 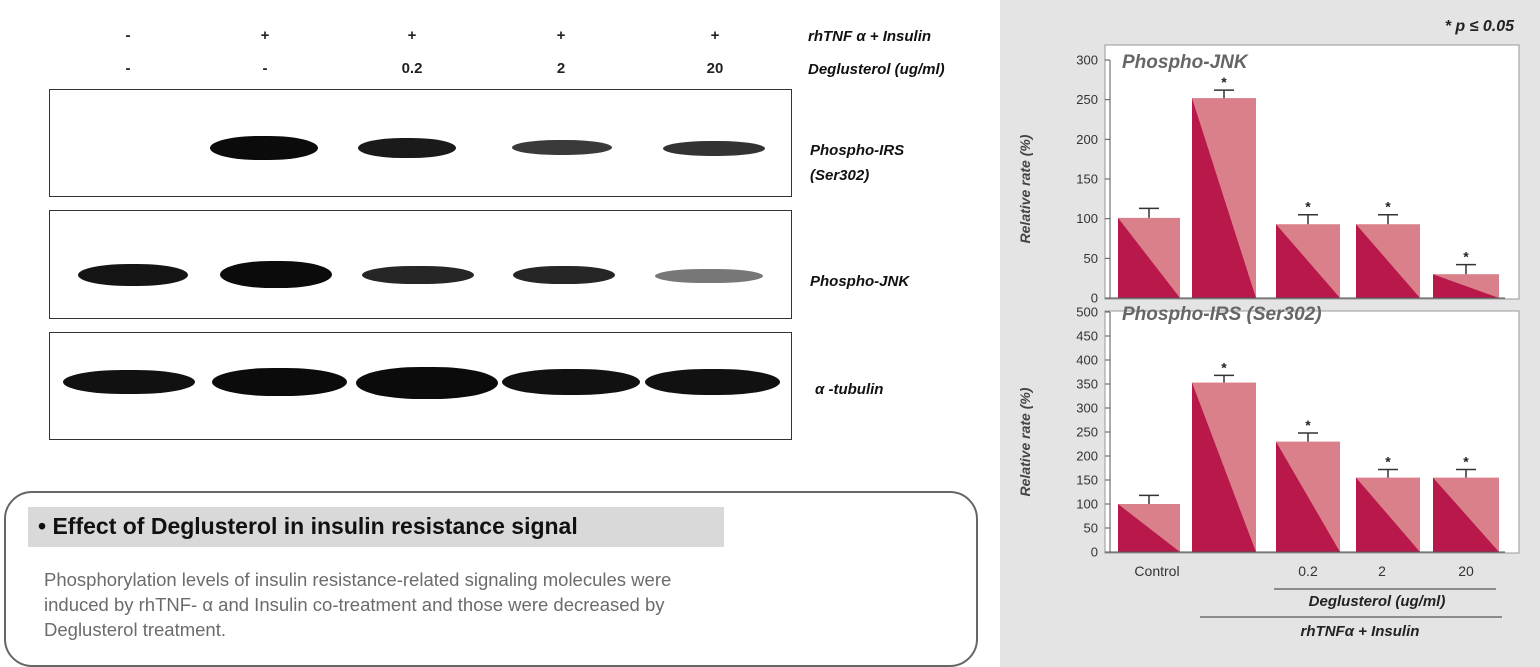 I want to click on chart2-bar-3-dark, so click(x=1388, y=514).